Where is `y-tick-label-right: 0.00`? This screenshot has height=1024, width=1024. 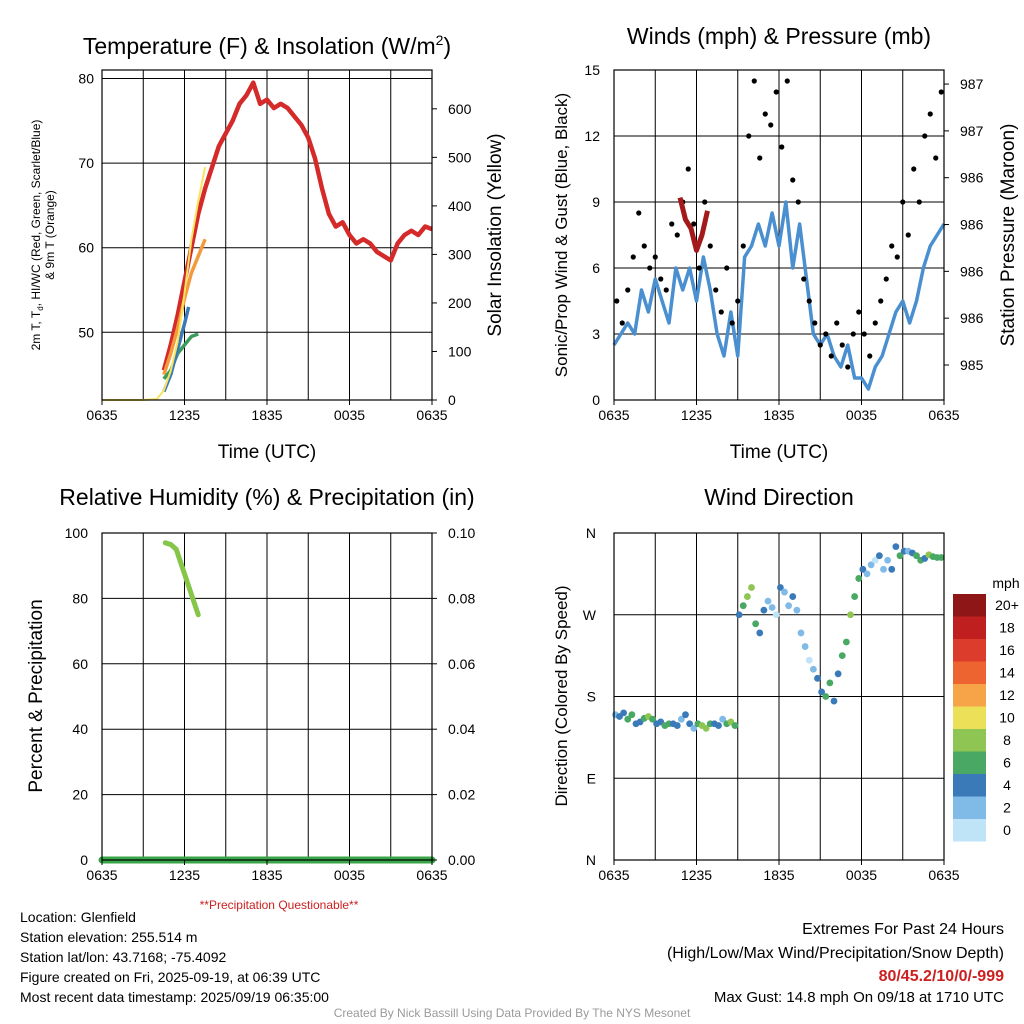 y-tick-label-right: 0.00 is located at coordinates (461, 860).